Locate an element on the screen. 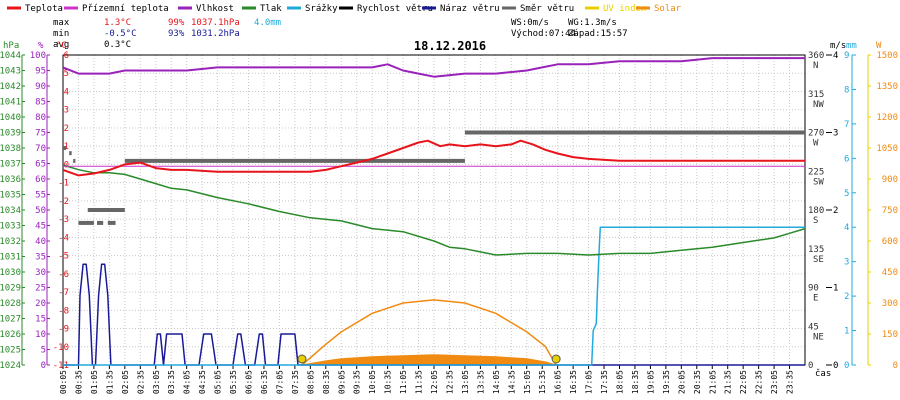  legend-label: Solar is located at coordinates (668, 9).